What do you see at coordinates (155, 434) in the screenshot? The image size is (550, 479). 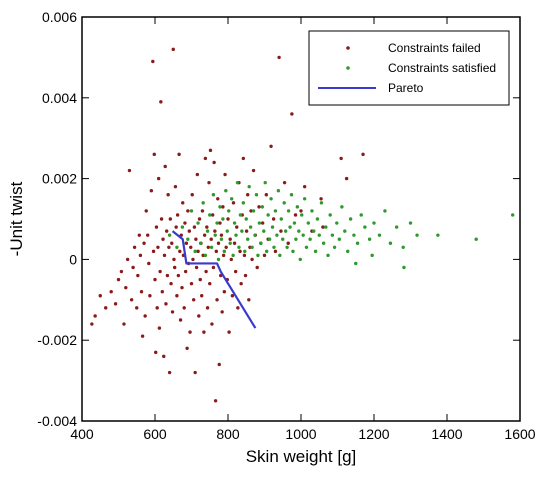 I see `x-tick-label: 600` at bounding box center [155, 434].